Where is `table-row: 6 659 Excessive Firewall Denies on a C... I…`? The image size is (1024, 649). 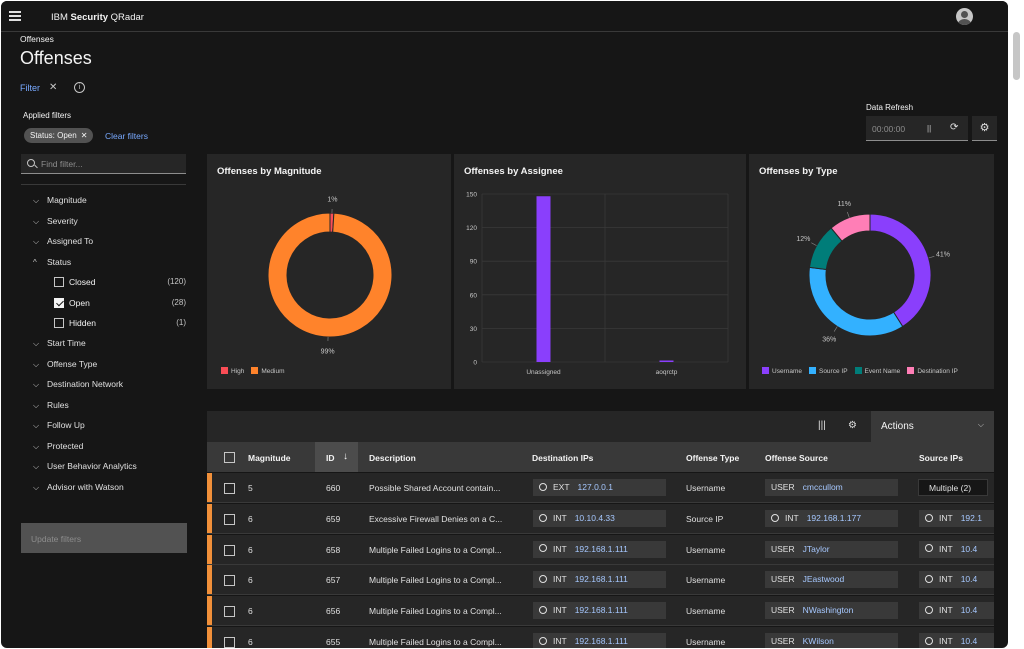
table-row: 6 659 Excessive Firewall Denies on a C... I… is located at coordinates (600, 518).